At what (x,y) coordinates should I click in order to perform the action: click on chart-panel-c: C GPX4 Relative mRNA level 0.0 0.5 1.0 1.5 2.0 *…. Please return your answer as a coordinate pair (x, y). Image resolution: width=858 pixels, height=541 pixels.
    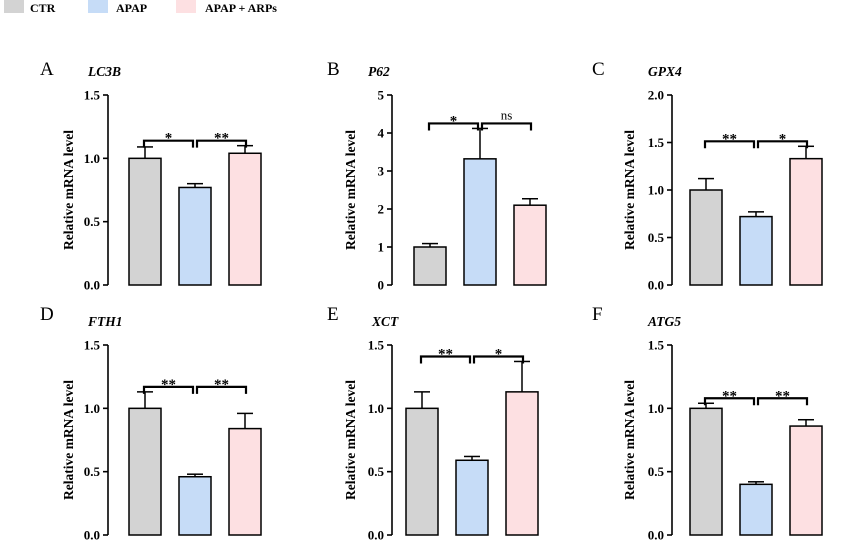
    Looking at the image, I should click on (707, 176).